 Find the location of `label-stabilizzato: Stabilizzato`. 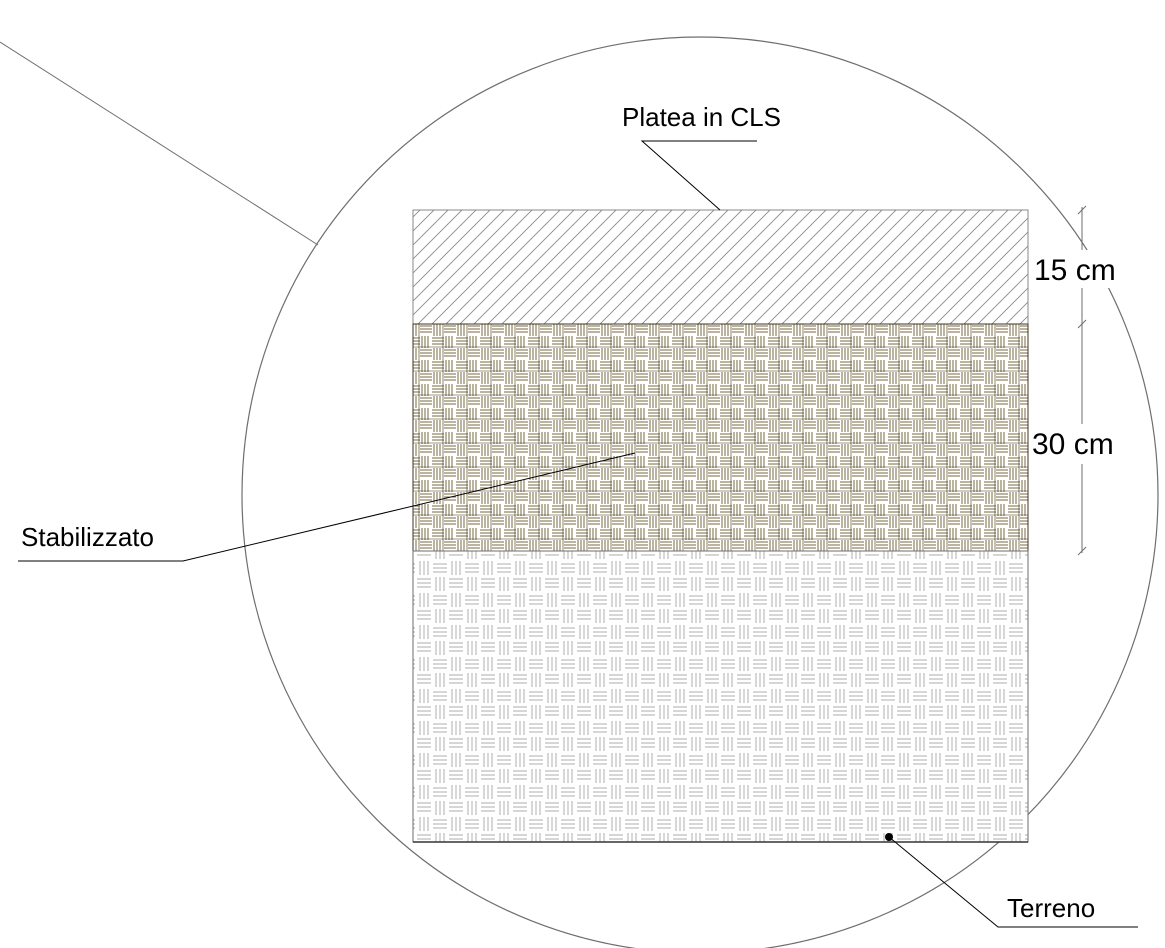

label-stabilizzato: Stabilizzato is located at coordinates (87, 537).